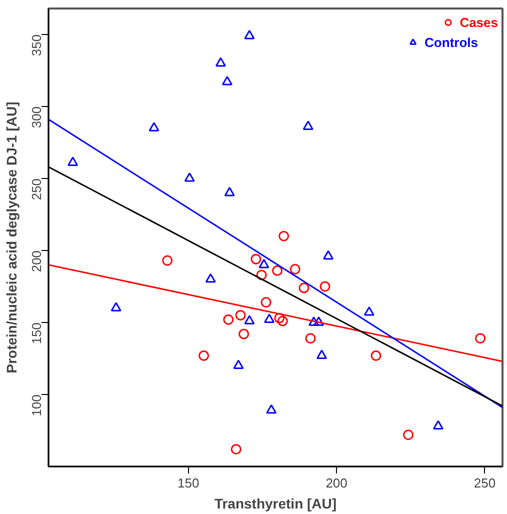 This screenshot has width=507, height=514. What do you see at coordinates (36, 45) in the screenshot?
I see `y-tick-label: 350` at bounding box center [36, 45].